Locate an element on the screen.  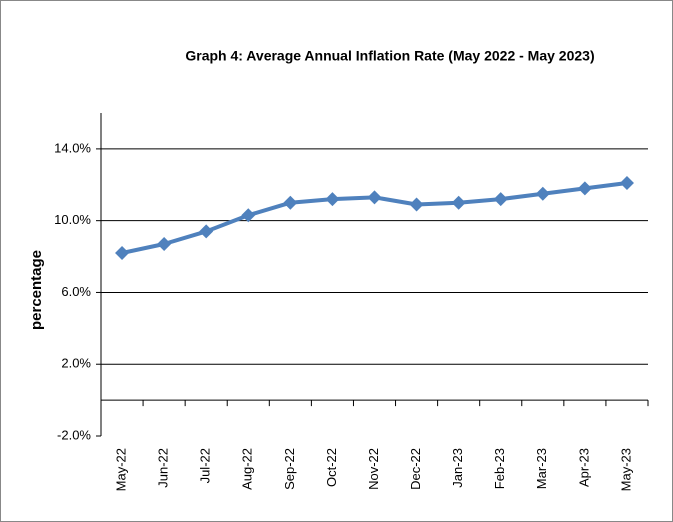
x-tick-label: Jan-23 is located at coordinates (457, 468).